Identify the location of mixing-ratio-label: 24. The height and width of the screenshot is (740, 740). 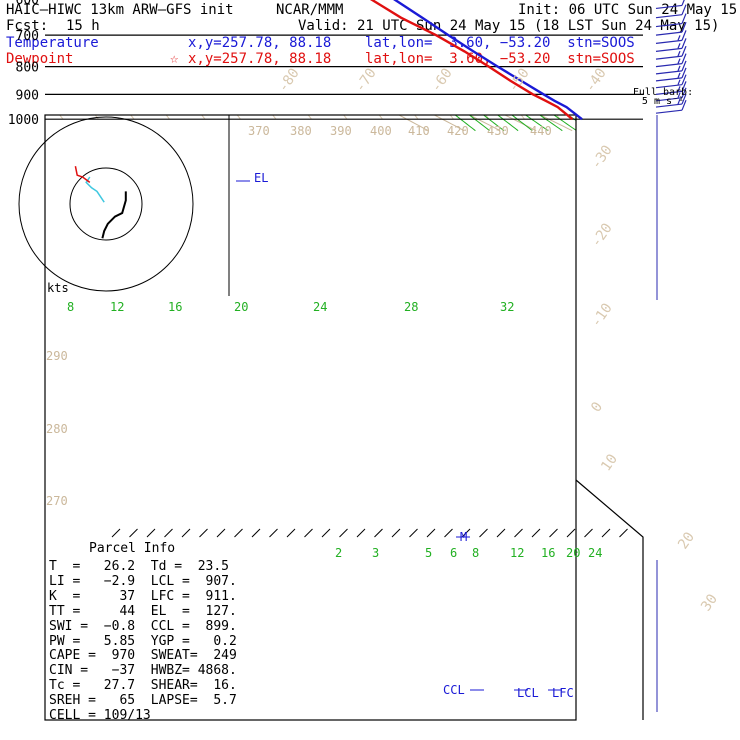
(595, 553).